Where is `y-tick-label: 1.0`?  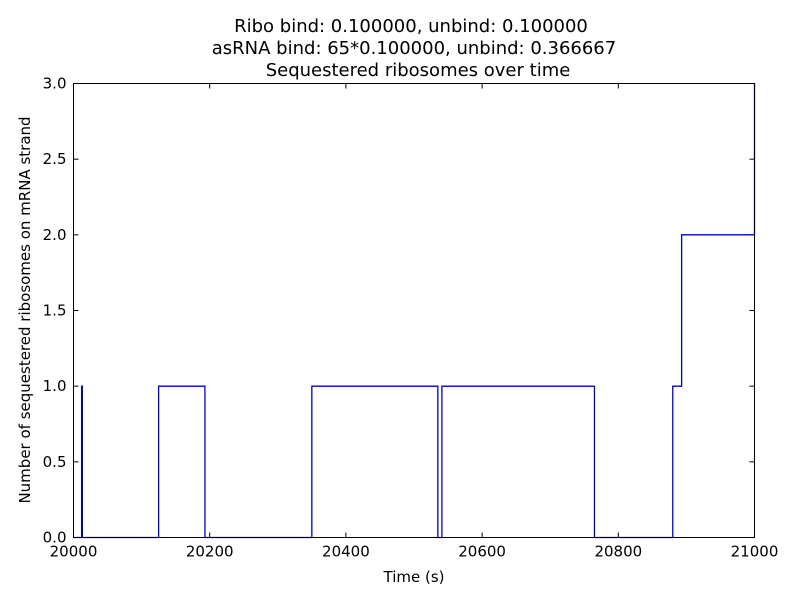
y-tick-label: 1.0 is located at coordinates (55, 386).